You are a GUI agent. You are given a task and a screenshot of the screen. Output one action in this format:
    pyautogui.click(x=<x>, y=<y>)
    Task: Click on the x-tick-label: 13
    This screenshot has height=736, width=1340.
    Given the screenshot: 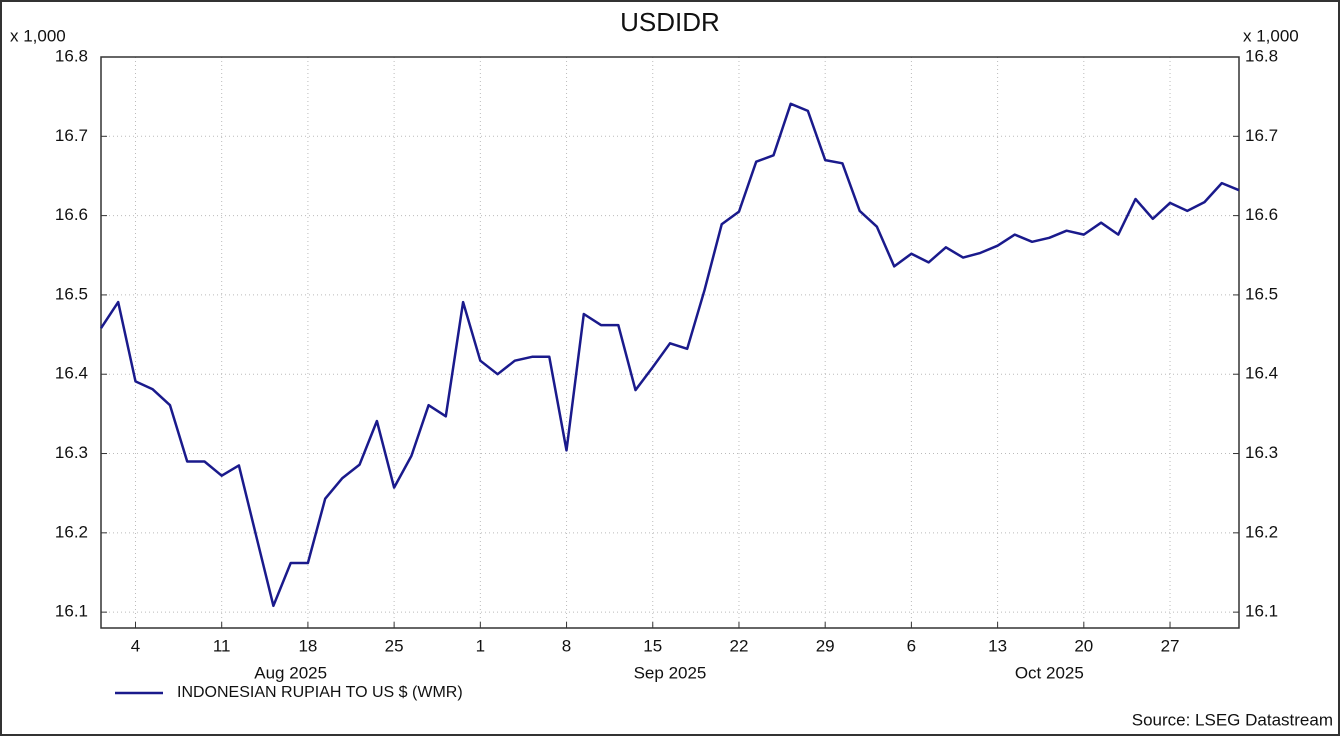 What is the action you would take?
    pyautogui.click(x=997, y=645)
    